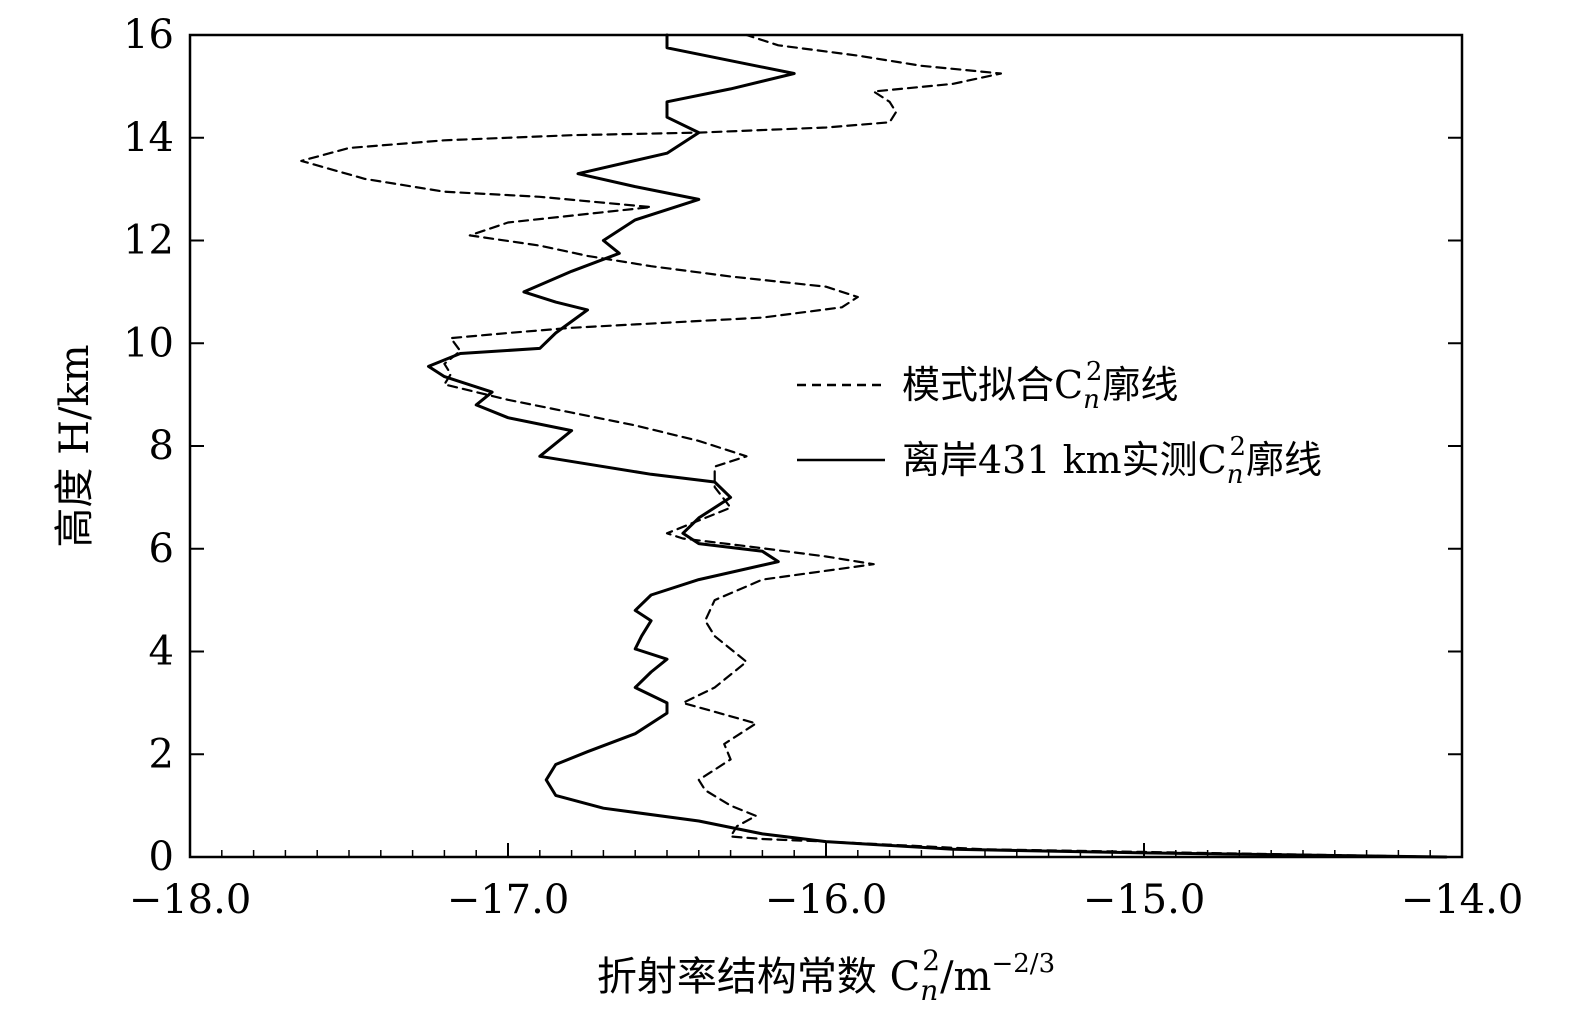  I want to click on y-tick-label: 2, so click(161, 754).